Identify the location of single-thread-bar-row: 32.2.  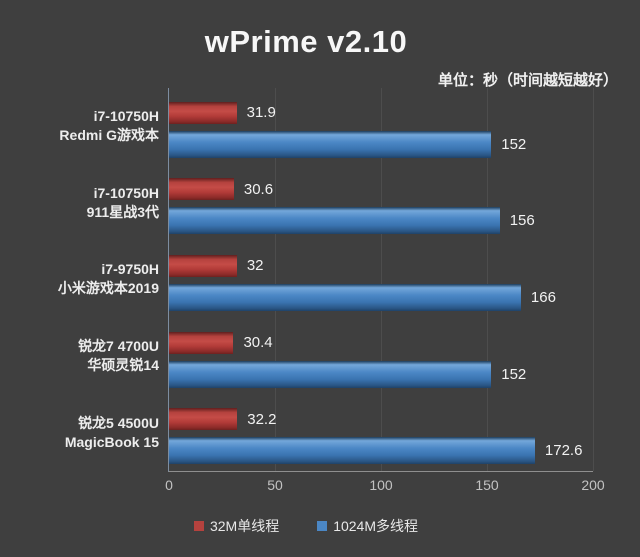
(381, 419).